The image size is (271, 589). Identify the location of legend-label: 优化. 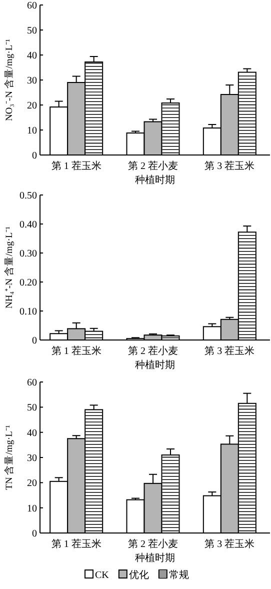
(138, 575).